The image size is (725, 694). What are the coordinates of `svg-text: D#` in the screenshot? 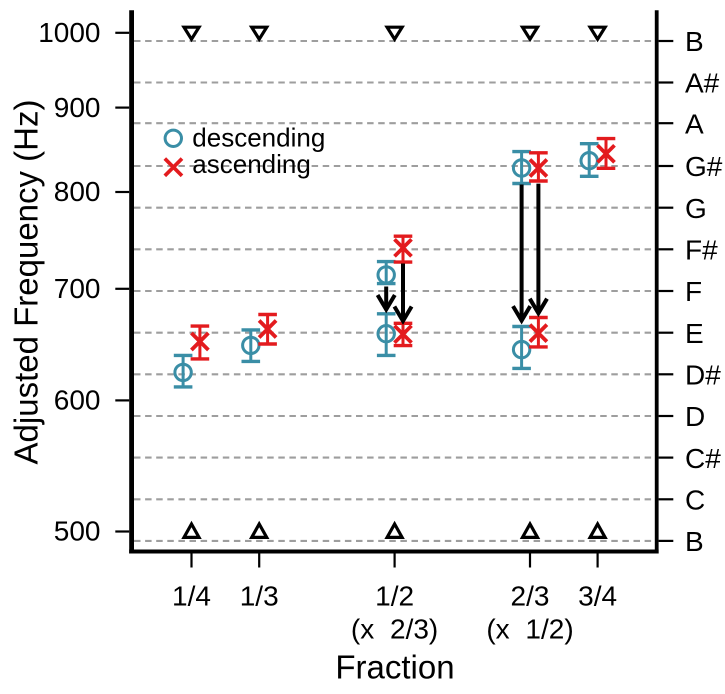 It's located at (703, 375).